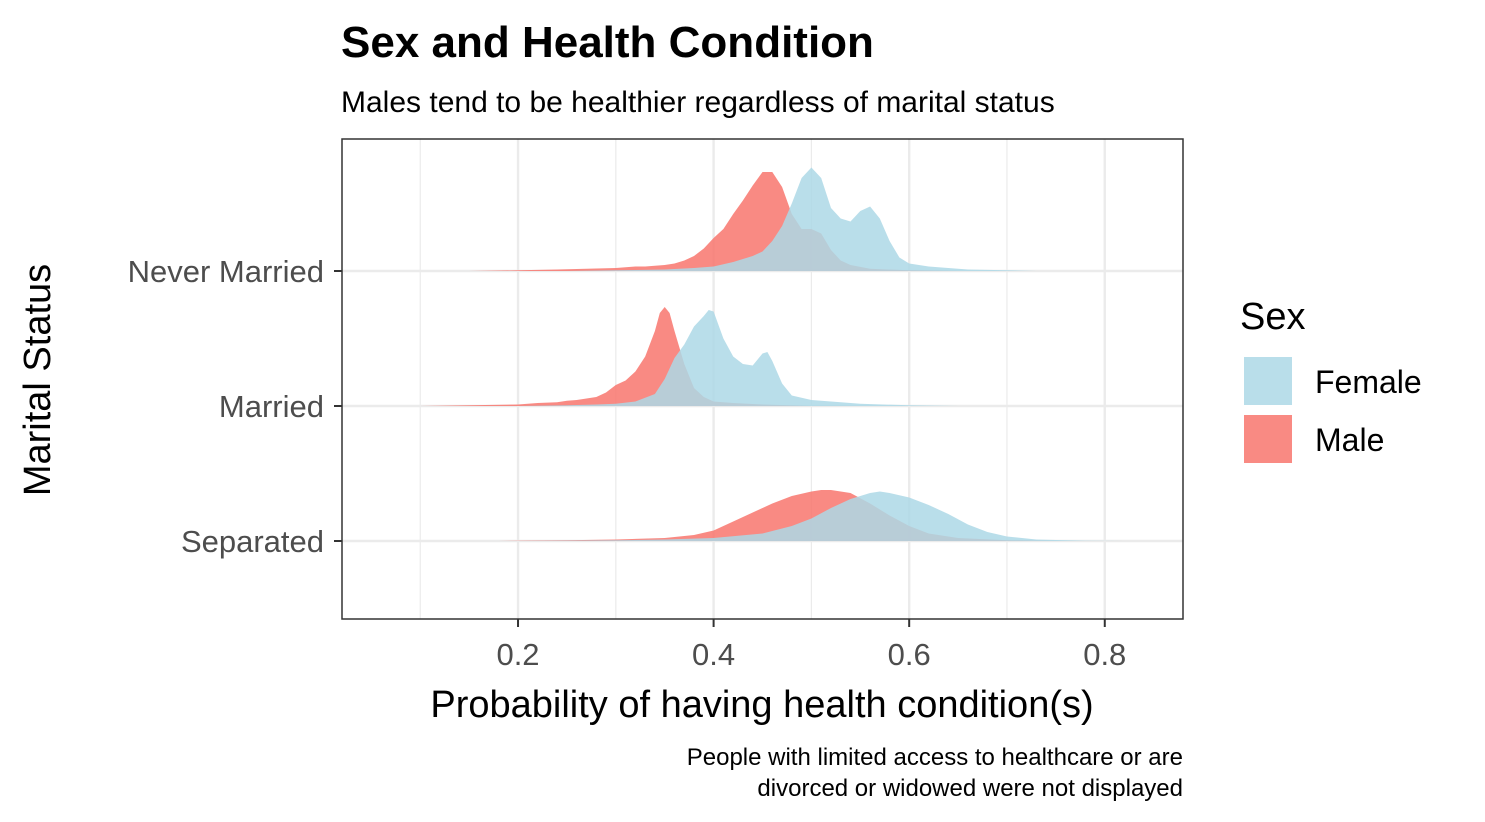 The height and width of the screenshot is (822, 1485). Describe the element at coordinates (909, 654) in the screenshot. I see `x-tick-label: 0.6` at that location.